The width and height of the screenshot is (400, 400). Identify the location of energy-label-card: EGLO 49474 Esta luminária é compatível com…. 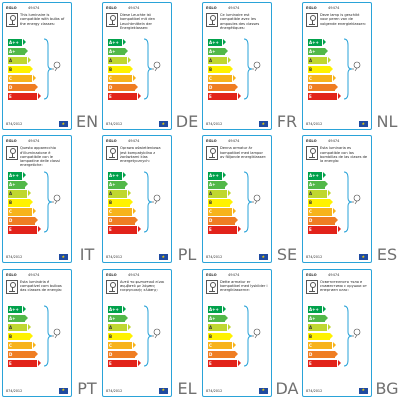
(37, 332).